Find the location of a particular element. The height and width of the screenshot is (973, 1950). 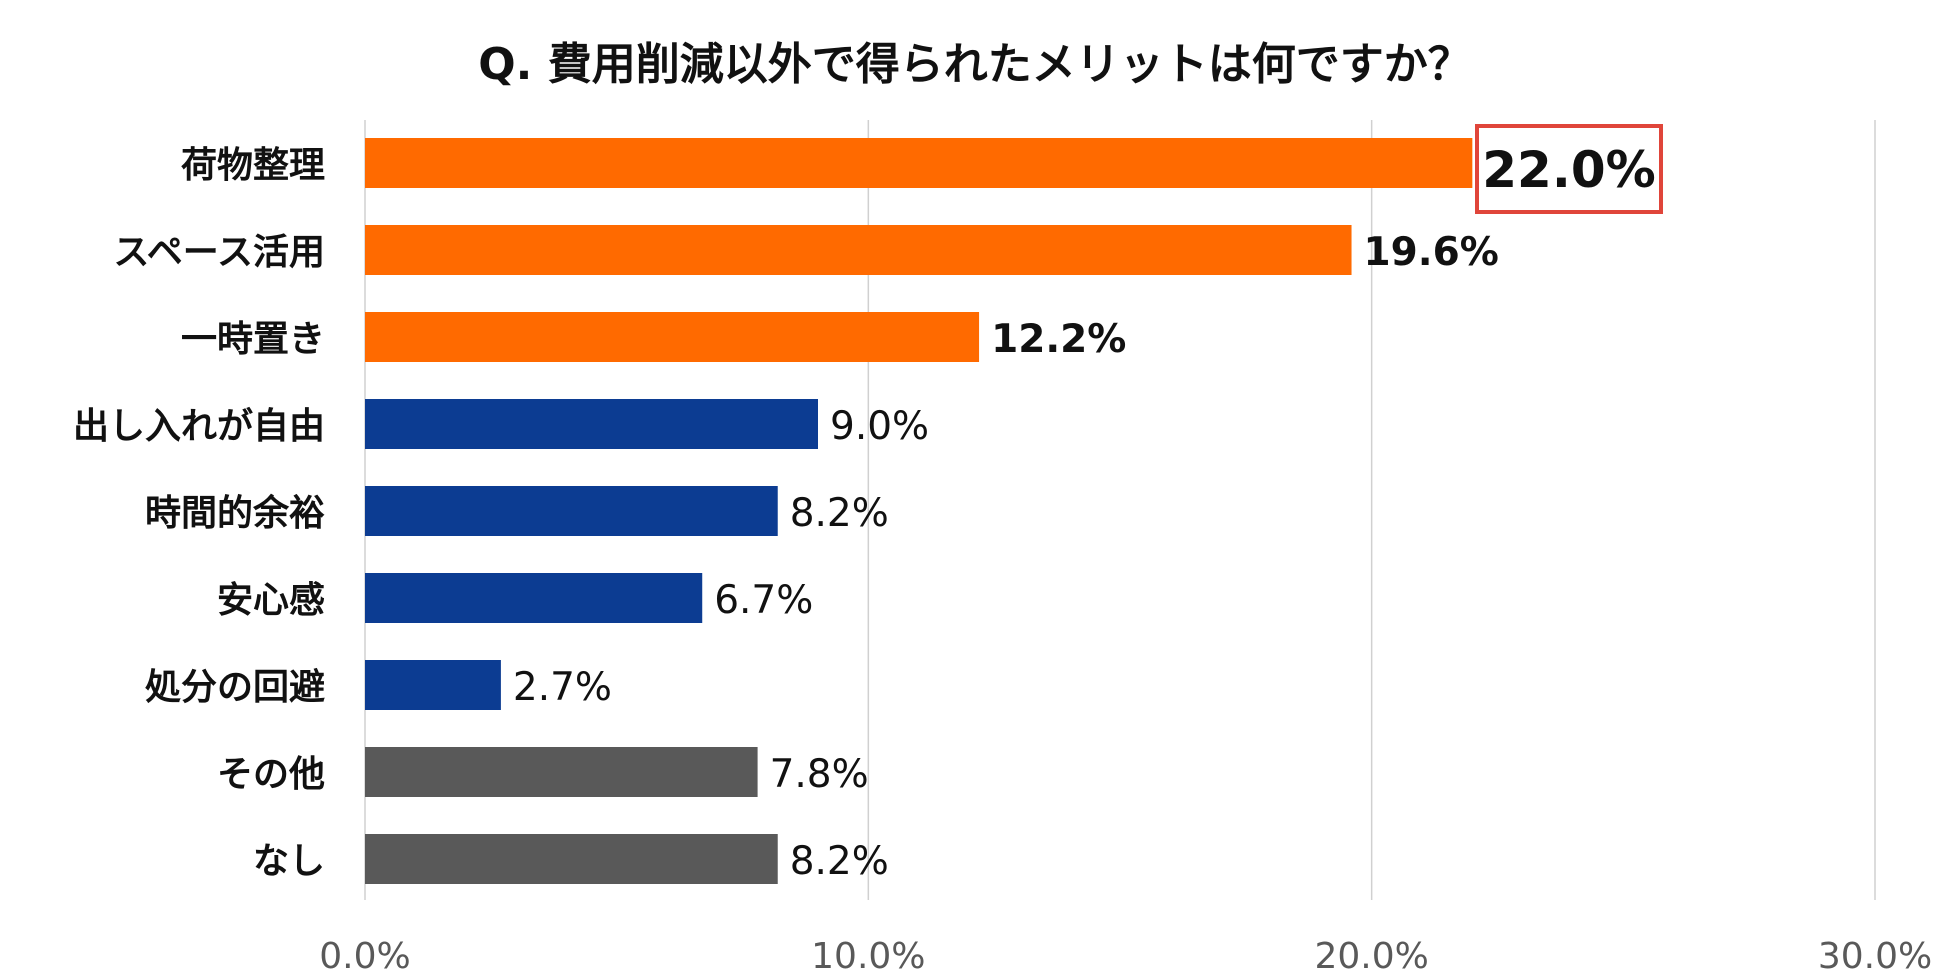

chart-title: Q. 費用削減以外で得られたメリットは何ですか？ is located at coordinates (975, 64).